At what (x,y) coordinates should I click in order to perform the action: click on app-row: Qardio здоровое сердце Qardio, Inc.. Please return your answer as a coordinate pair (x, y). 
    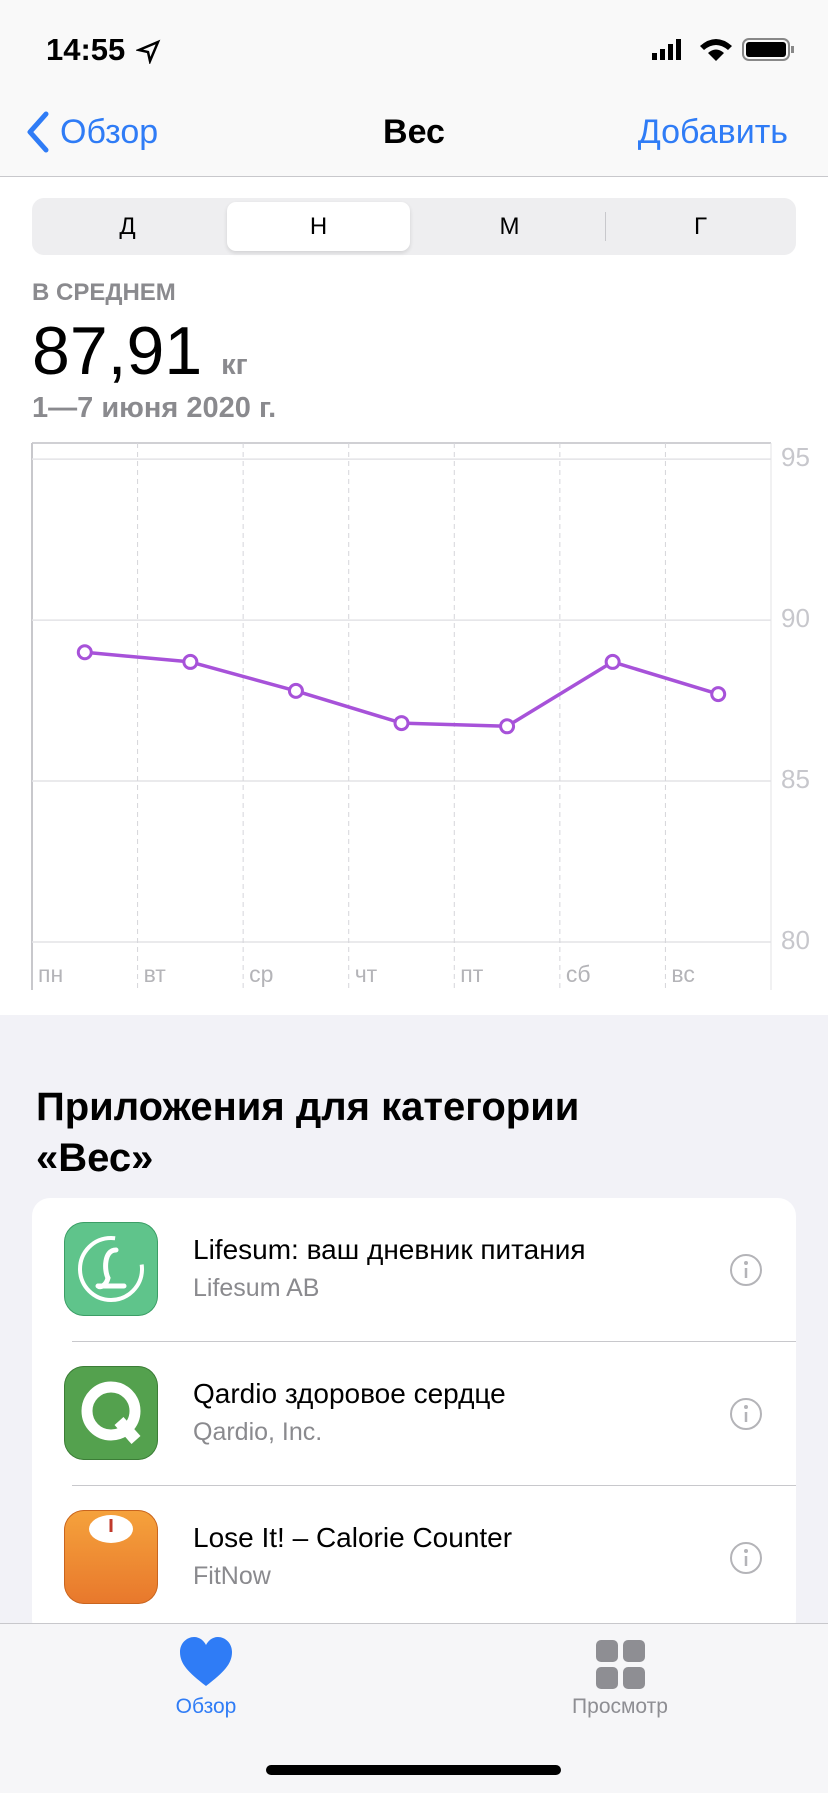
    Looking at the image, I should click on (414, 1414).